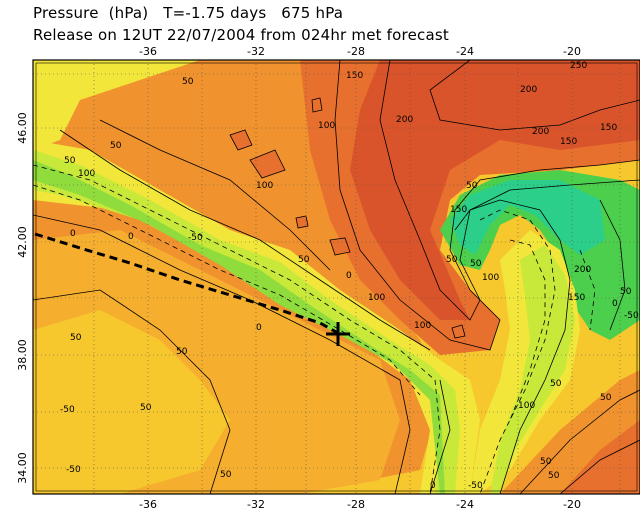  I want to click on field-southwest, so click(131, 402).